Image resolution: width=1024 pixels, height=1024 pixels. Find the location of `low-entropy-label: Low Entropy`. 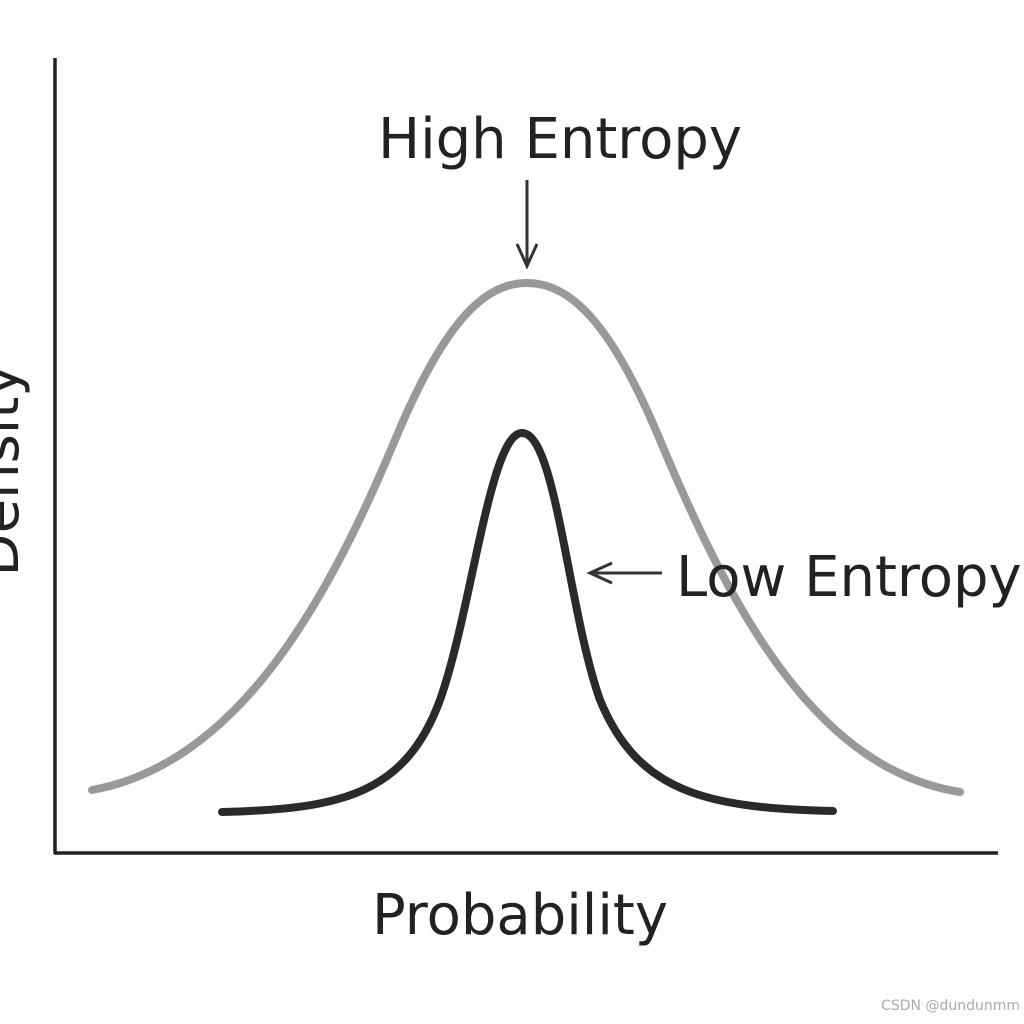

low-entropy-label: Low Entropy is located at coordinates (849, 577).